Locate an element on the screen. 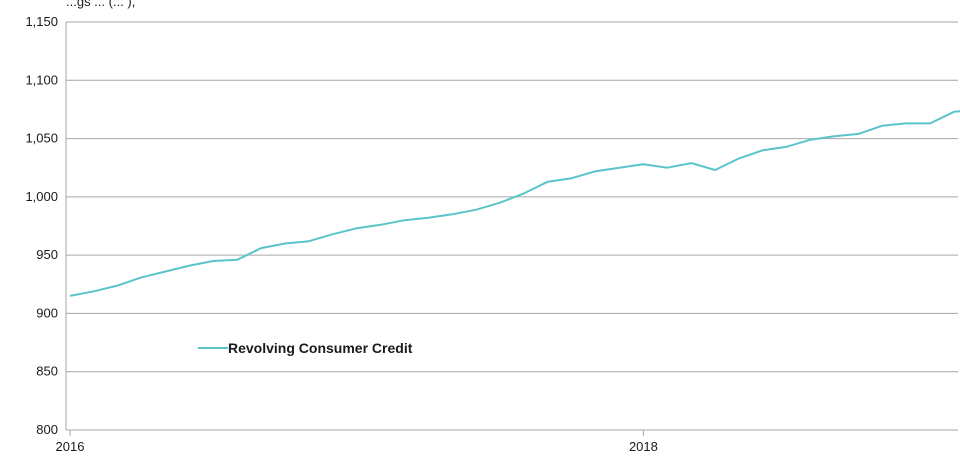 The height and width of the screenshot is (462, 960). x-tick-label: 2018 is located at coordinates (643, 446).